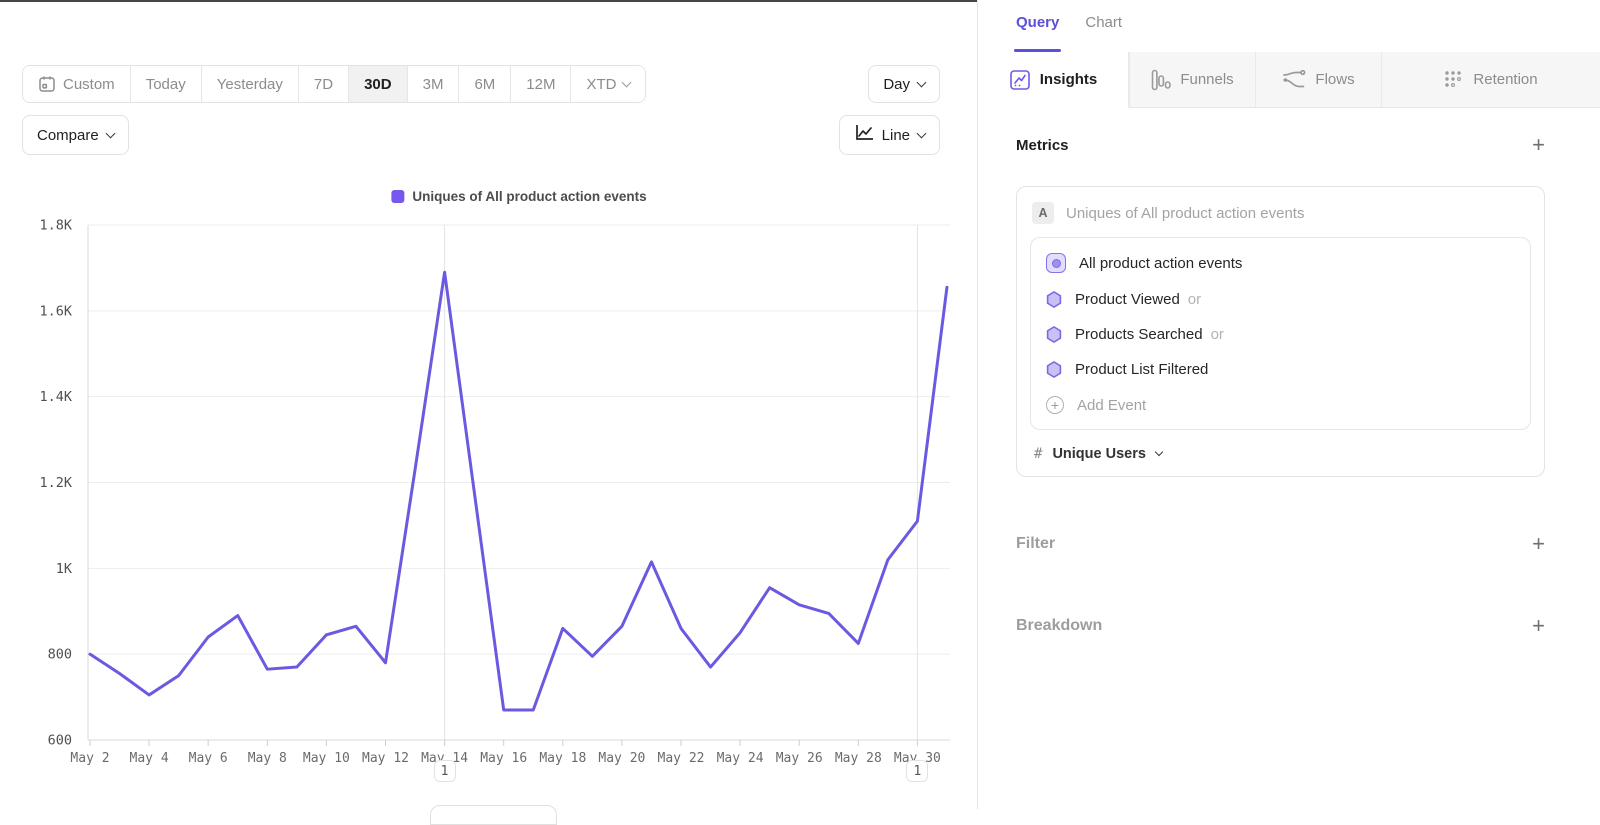 The width and height of the screenshot is (1600, 825). What do you see at coordinates (1280, 299) in the screenshot?
I see `event-row: Product Viewed or` at bounding box center [1280, 299].